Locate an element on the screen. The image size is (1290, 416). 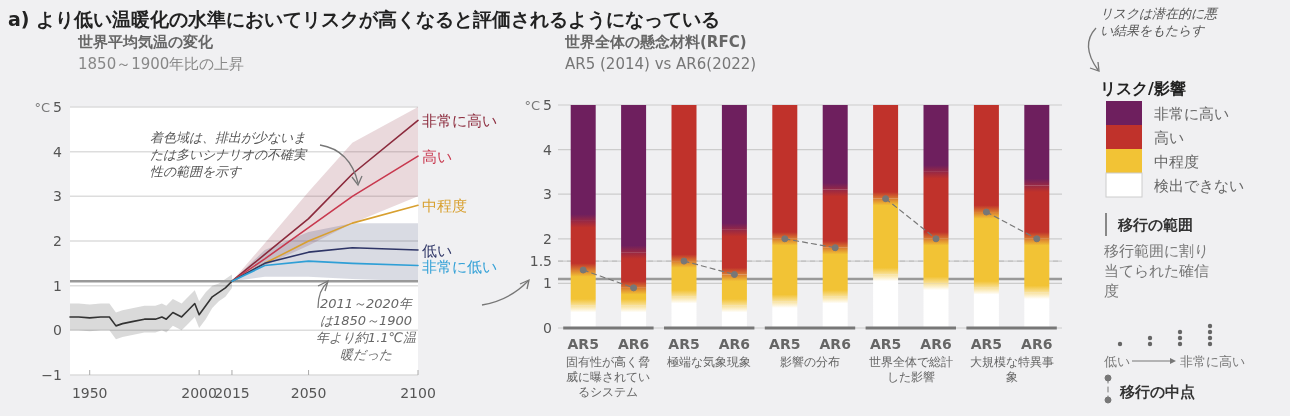
legend-label: 移行の中点 is located at coordinates (1157, 392).